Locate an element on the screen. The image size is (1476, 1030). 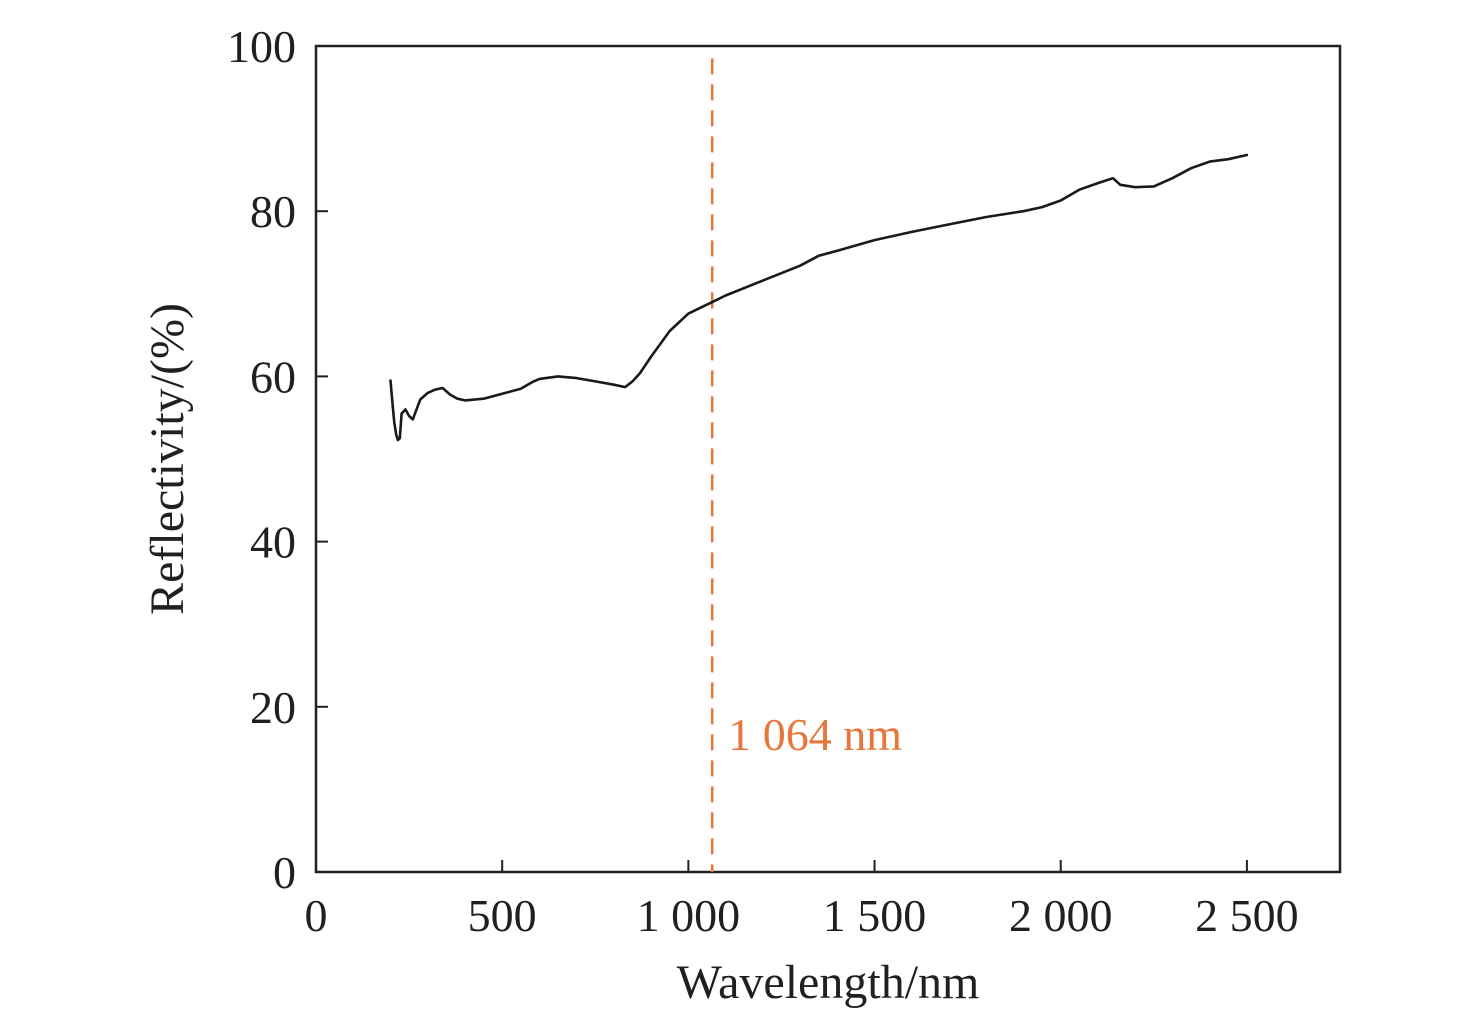
x-tick-label: 1 500 is located at coordinates (875, 915).